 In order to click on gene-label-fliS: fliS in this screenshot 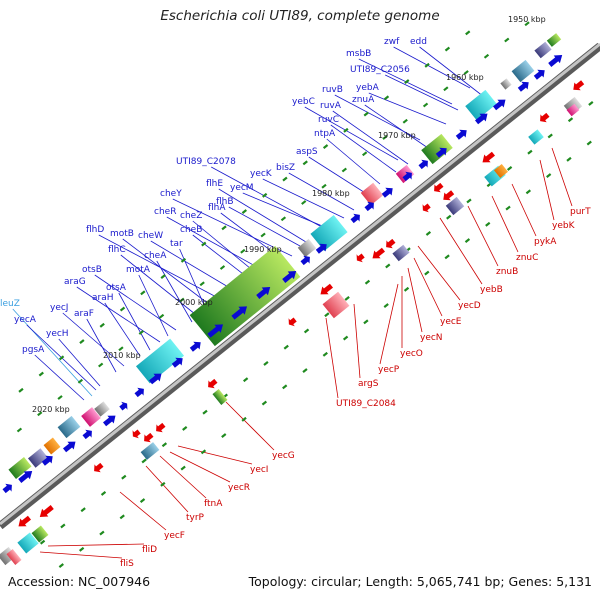, I will do `click(127, 564)`.